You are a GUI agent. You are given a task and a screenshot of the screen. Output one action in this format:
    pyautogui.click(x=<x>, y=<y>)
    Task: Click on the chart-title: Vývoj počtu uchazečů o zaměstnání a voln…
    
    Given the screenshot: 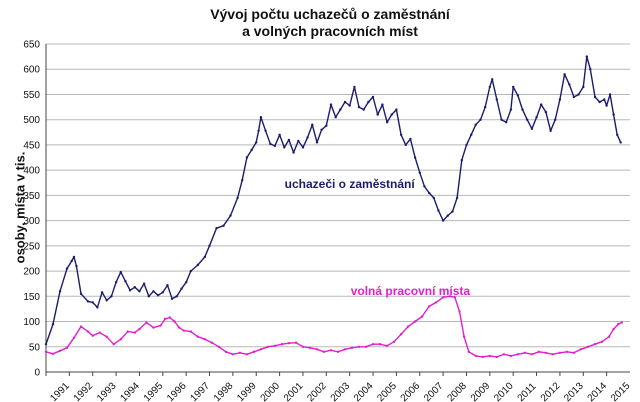 What is the action you would take?
    pyautogui.click(x=330, y=23)
    